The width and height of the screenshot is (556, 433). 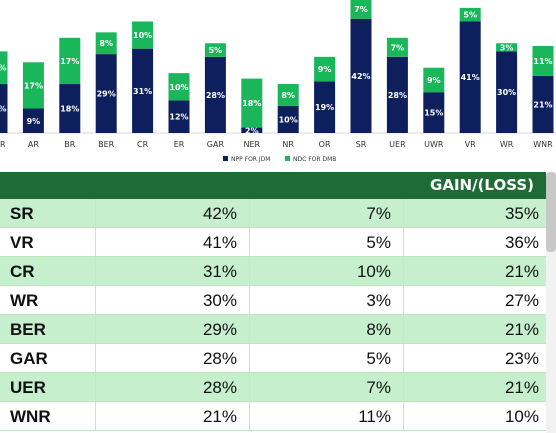 I want to click on data-label-ner-ndc: 18%, so click(x=251, y=103).